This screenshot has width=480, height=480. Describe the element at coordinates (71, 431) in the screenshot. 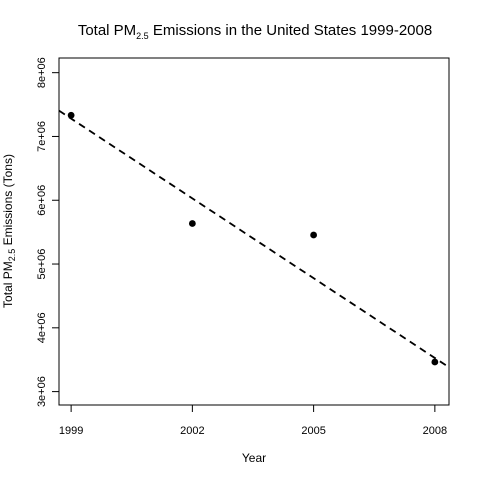

I see `x-tick-label: 1999` at that location.